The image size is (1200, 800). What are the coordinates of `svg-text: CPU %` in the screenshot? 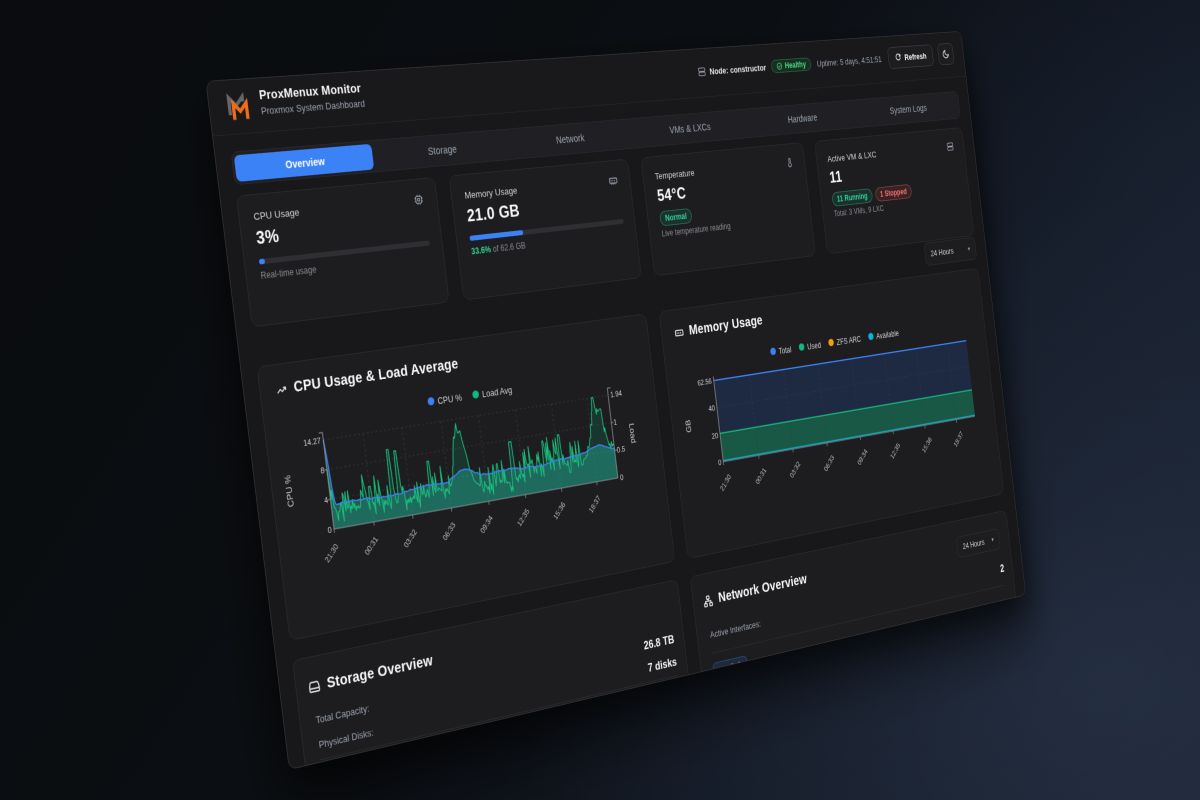 It's located at (290, 491).